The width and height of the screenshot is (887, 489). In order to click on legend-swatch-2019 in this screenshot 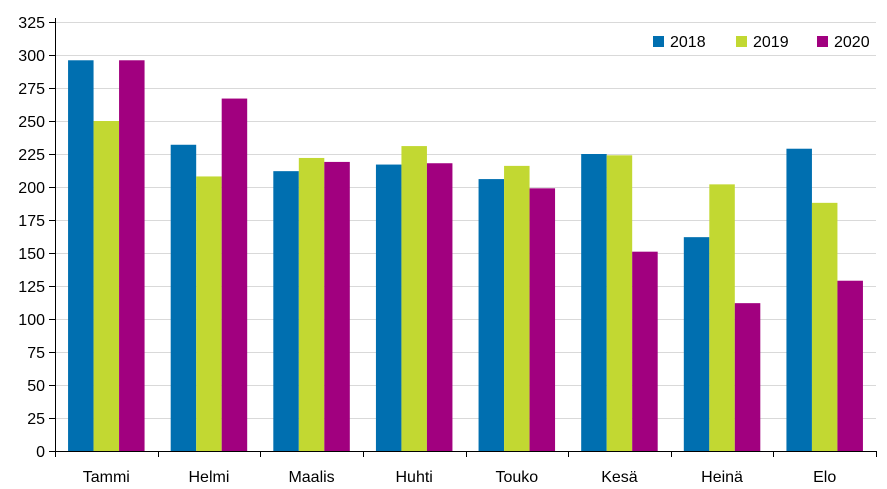, I will do `click(741, 41)`.